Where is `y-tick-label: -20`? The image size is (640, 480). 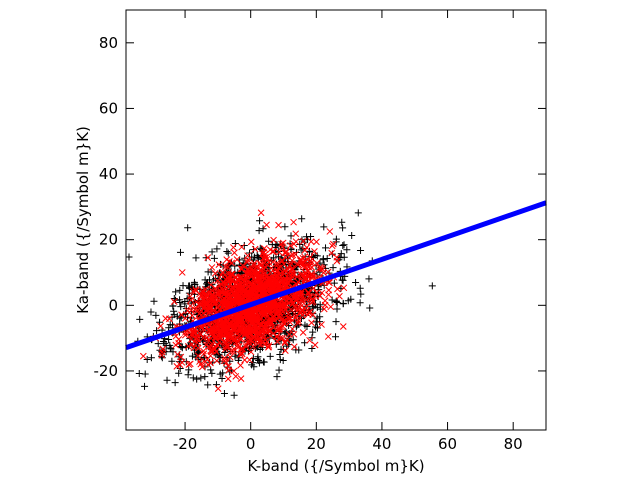
y-tick-label: -20 is located at coordinates (106, 371).